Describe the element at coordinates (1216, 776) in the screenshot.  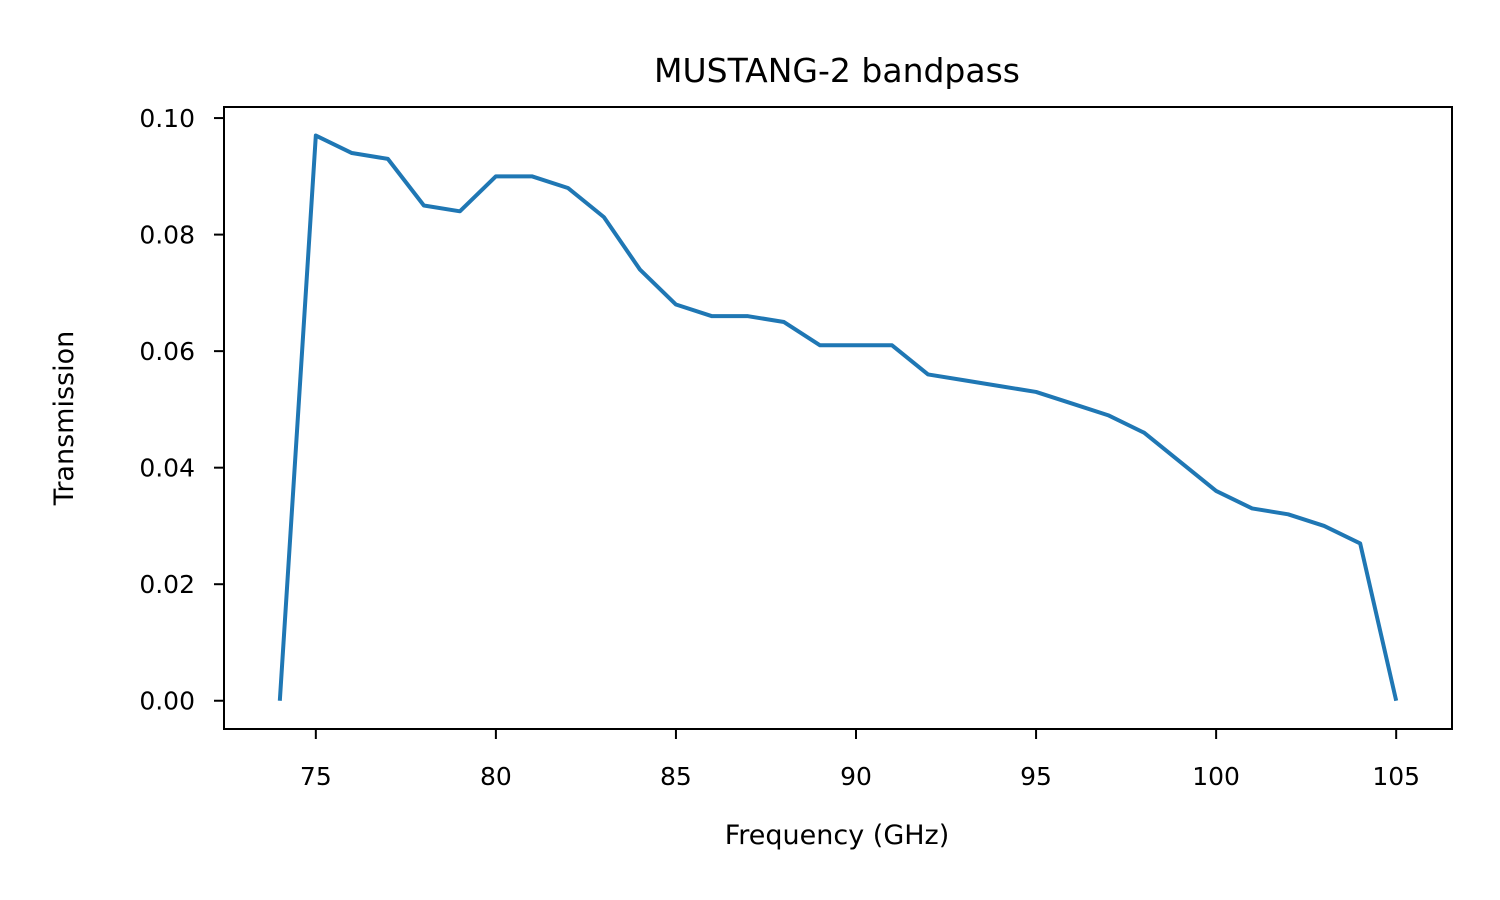
I see `x-tick-label: 100` at that location.